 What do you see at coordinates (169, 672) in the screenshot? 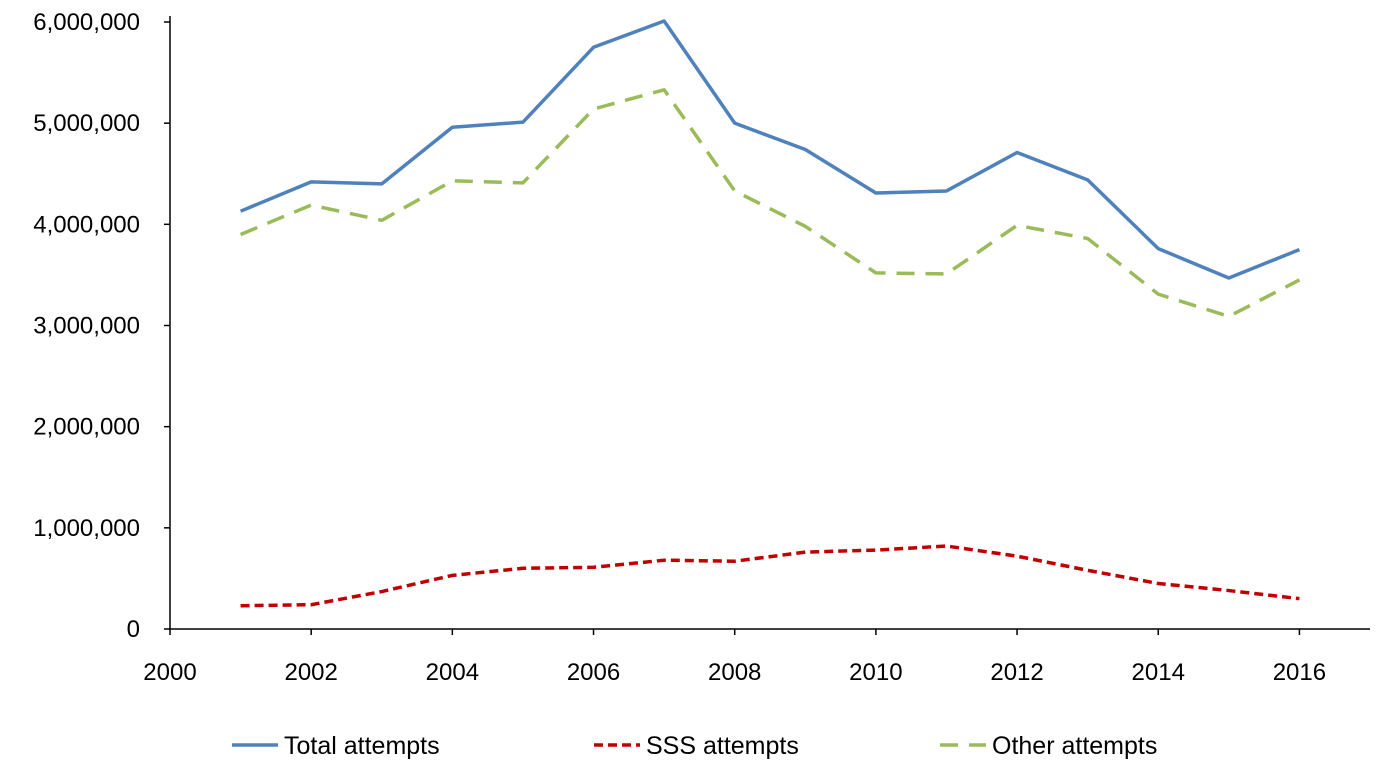
I see `x-tick-label: 2000` at bounding box center [169, 672].